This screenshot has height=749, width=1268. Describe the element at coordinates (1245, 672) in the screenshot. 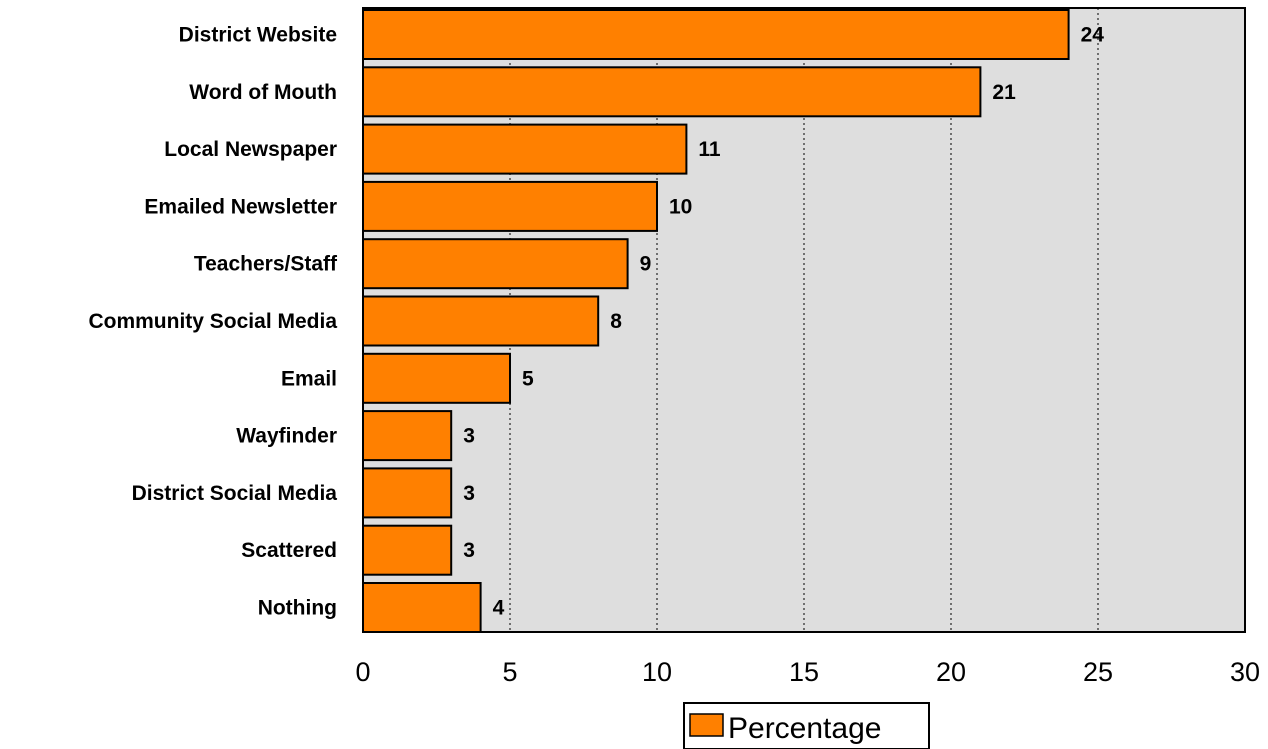

I see `x-tick-label: 30` at that location.